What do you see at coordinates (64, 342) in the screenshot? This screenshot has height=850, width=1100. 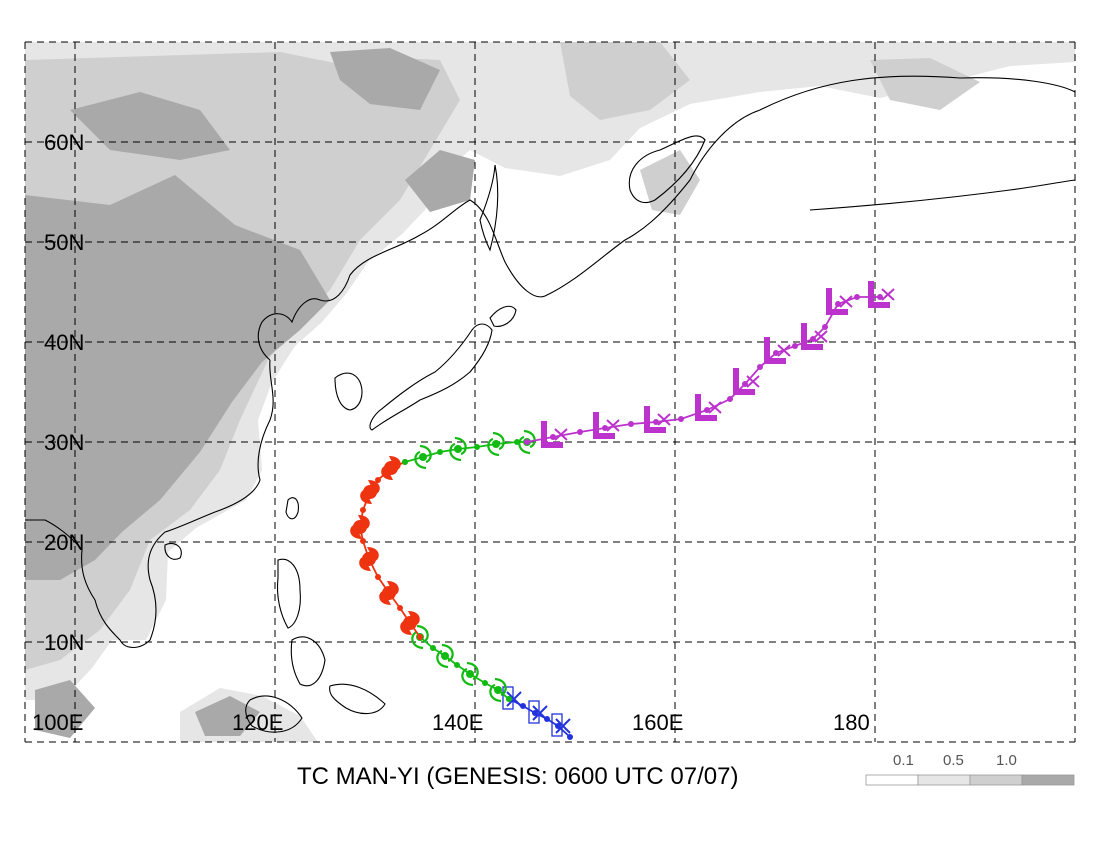 I see `lat-label-40n: 40N` at bounding box center [64, 342].